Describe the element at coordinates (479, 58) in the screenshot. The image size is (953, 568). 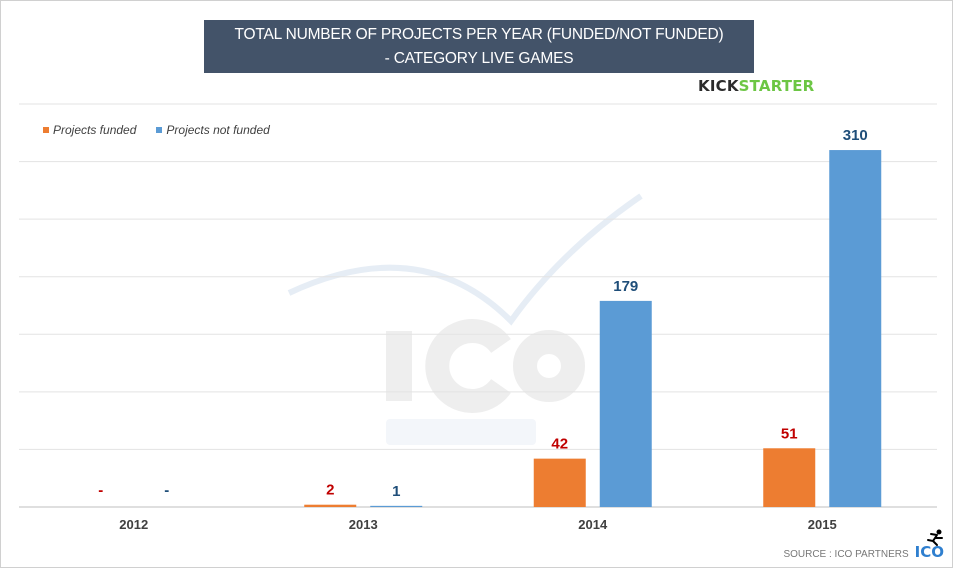
I see `title-line-2: - CATEGORY LIVE GAMES` at that location.